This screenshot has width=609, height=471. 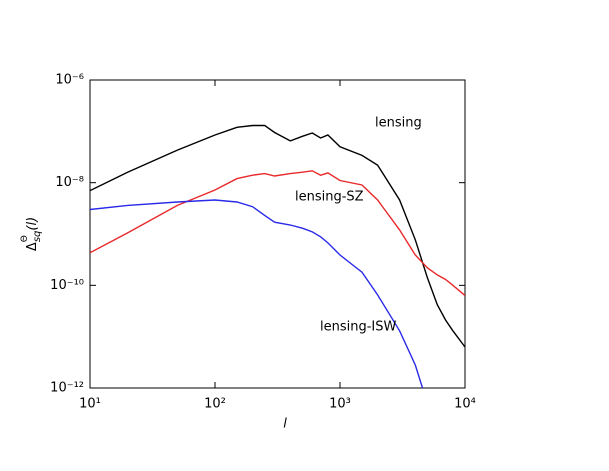 I want to click on x-tick-label: 10³, so click(x=340, y=404).